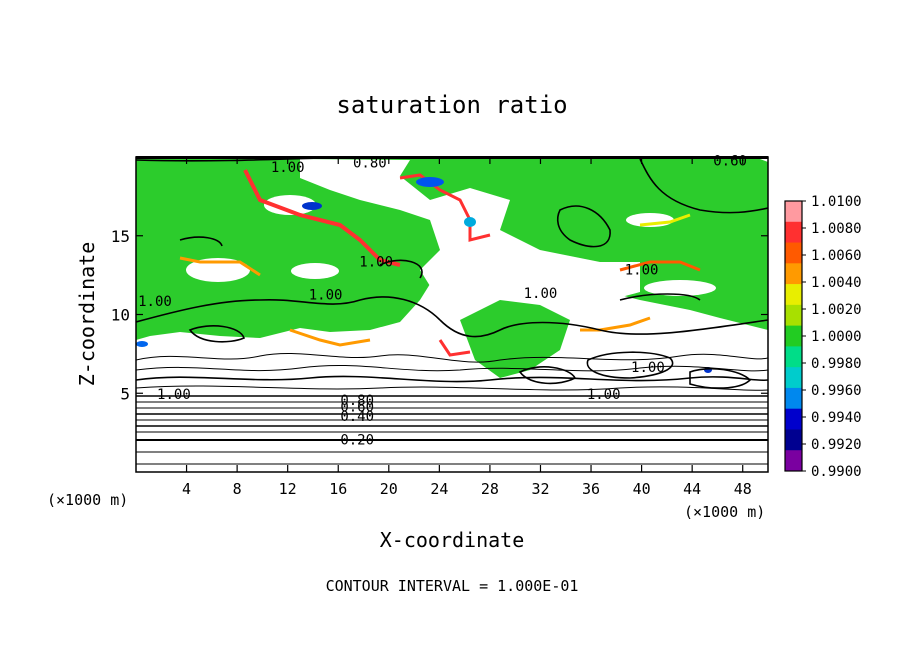 This screenshot has width=904, height=654. What do you see at coordinates (836, 472) in the screenshot?
I see `colorbar-label: 0.9900` at bounding box center [836, 472].